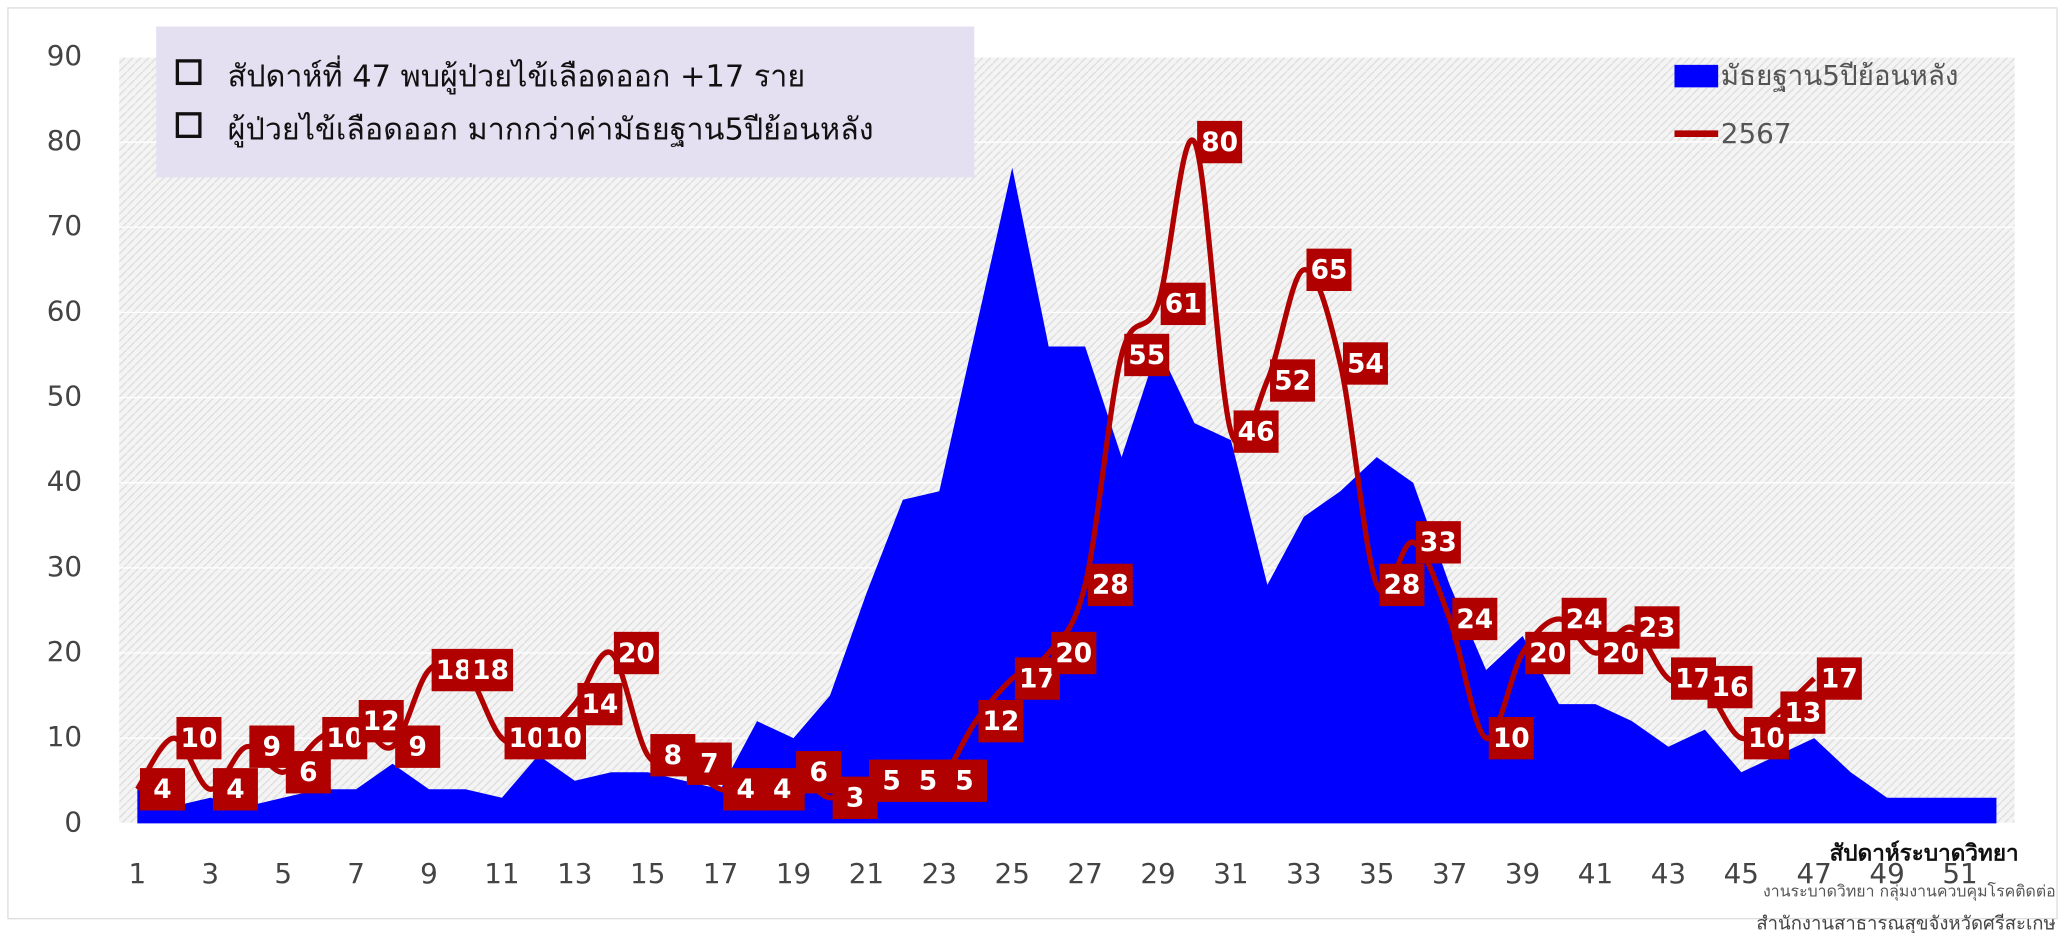 Image resolution: width=2065 pixels, height=933 pixels. I want to click on data-label: 28, so click(1401, 585).